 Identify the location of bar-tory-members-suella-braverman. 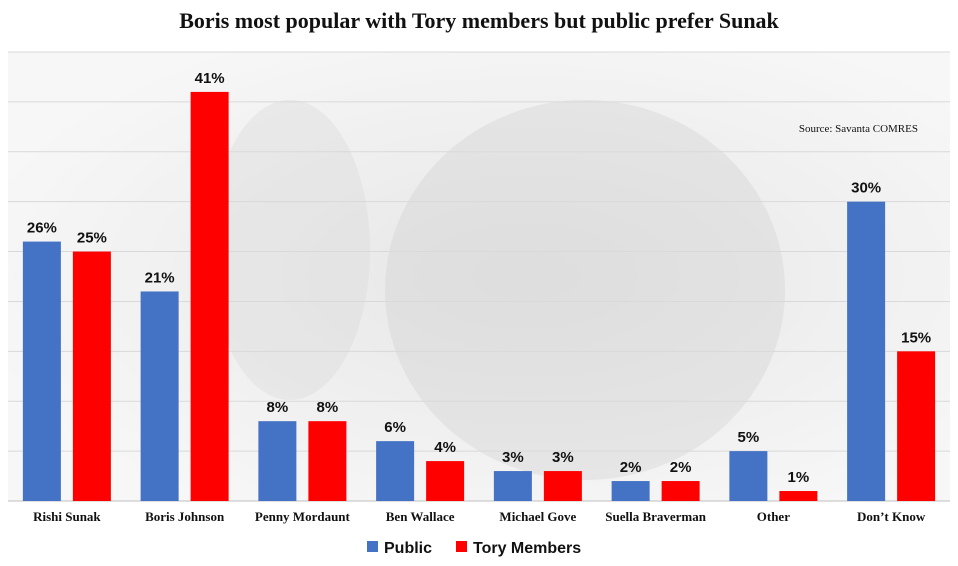
(680, 491).